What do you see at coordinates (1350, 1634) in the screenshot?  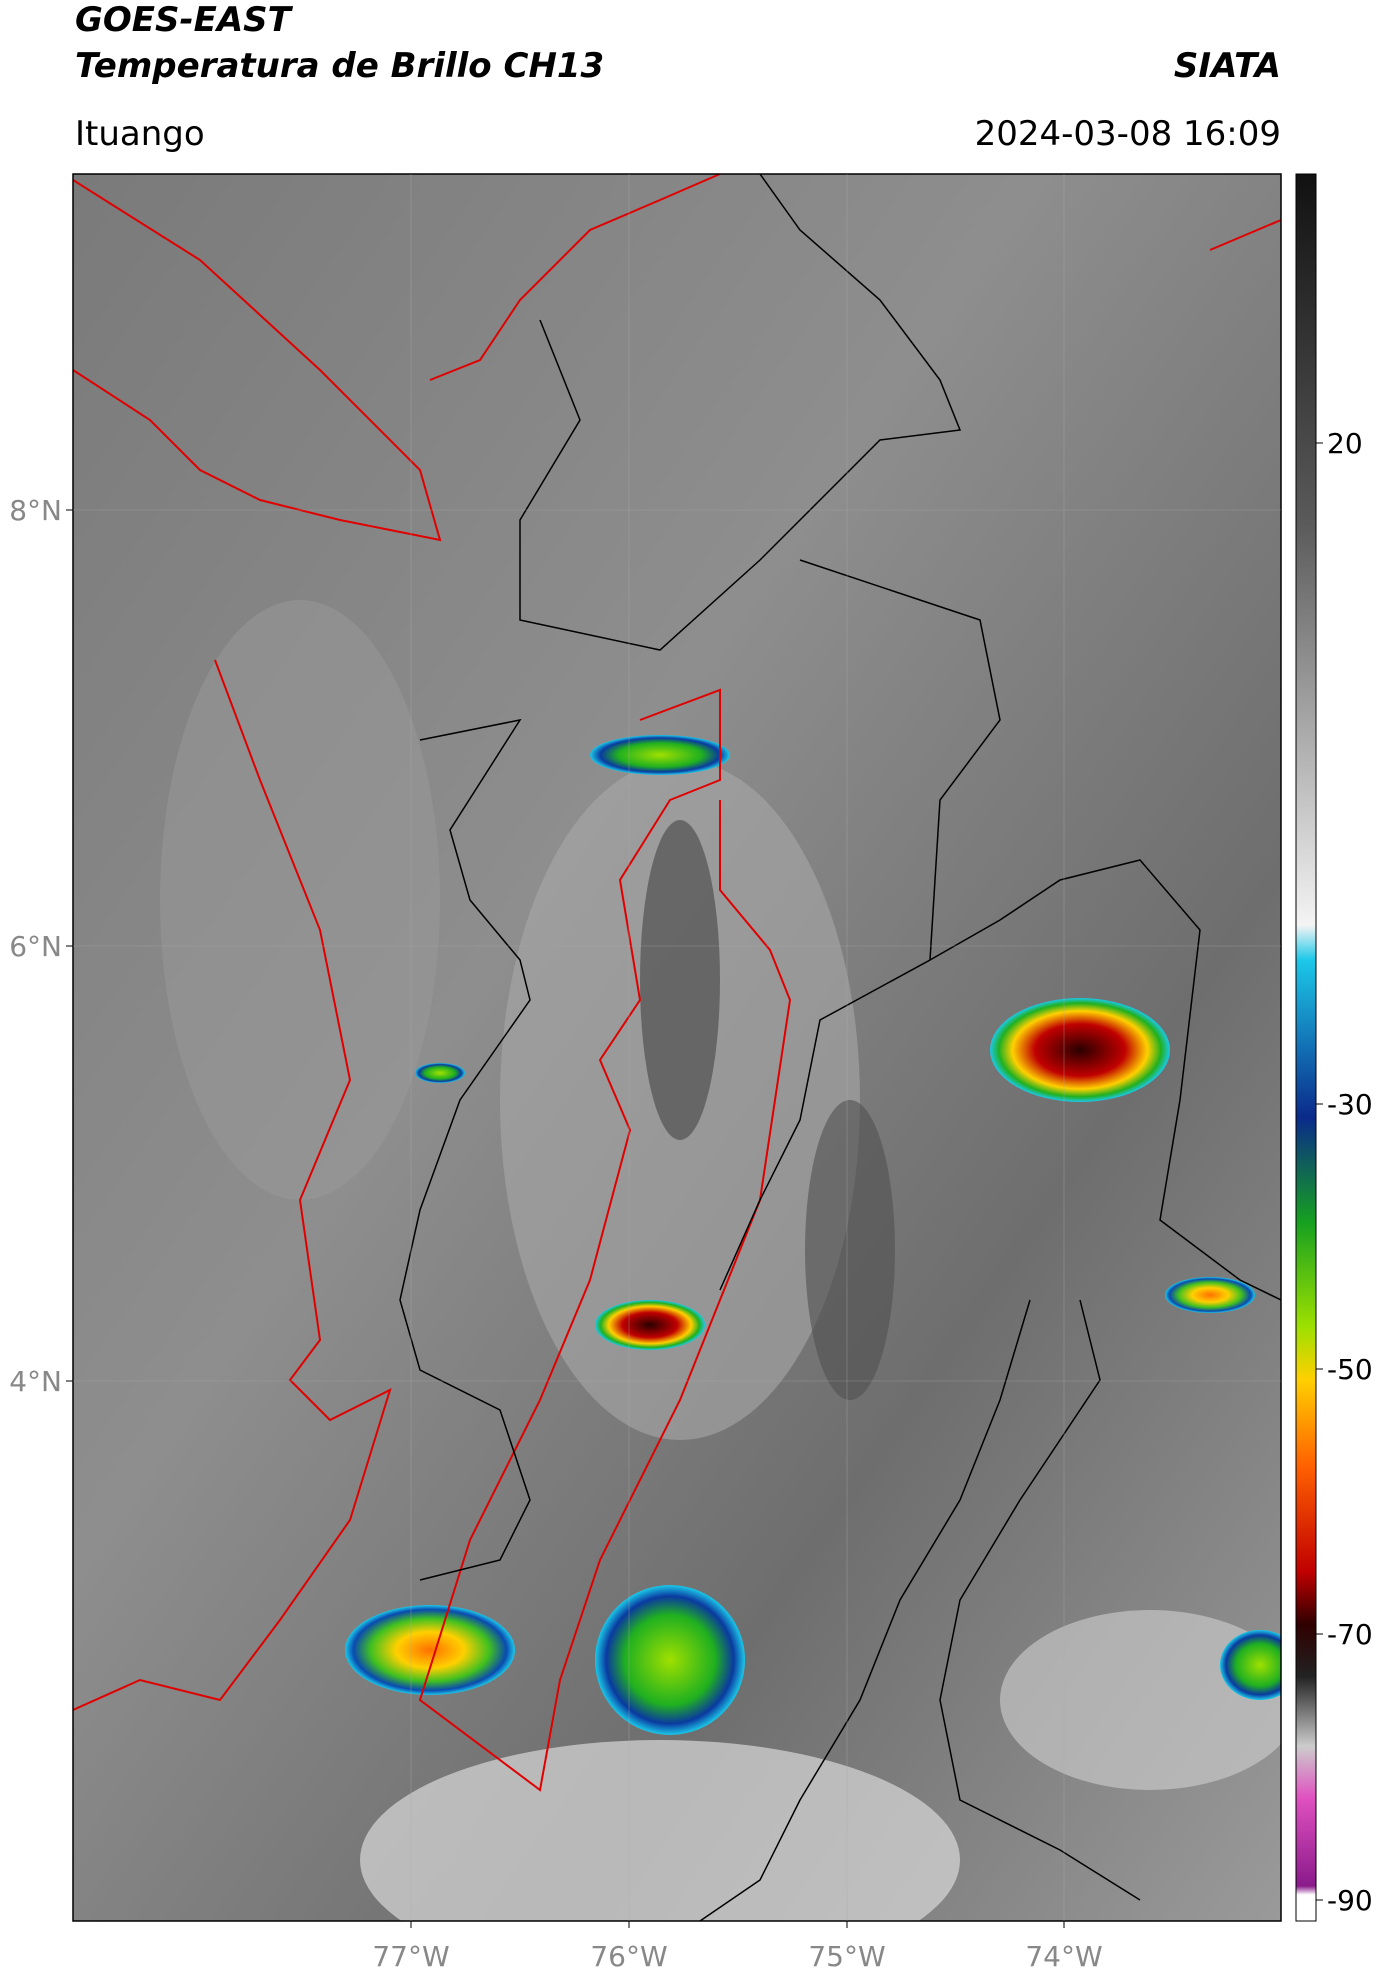 I see `colorbar-tick-label: -70` at bounding box center [1350, 1634].